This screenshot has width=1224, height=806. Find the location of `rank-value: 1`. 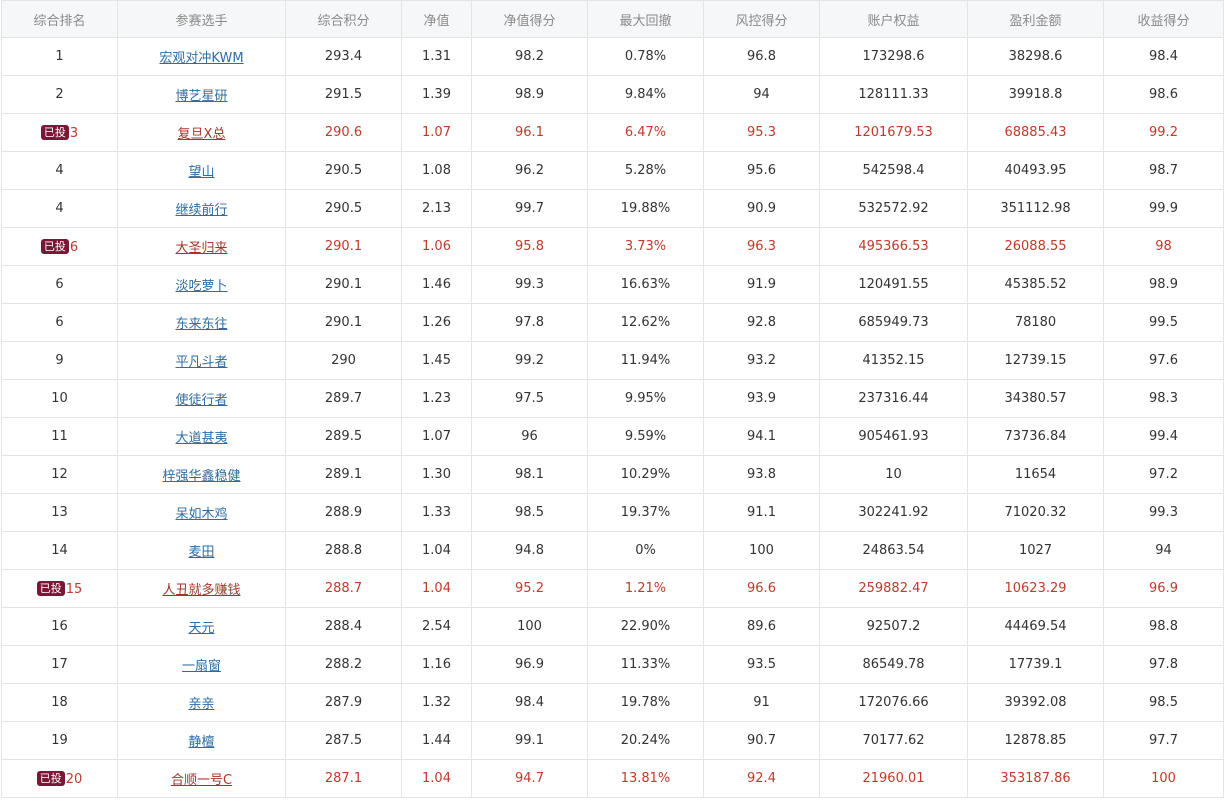

rank-value: 1 is located at coordinates (59, 56).